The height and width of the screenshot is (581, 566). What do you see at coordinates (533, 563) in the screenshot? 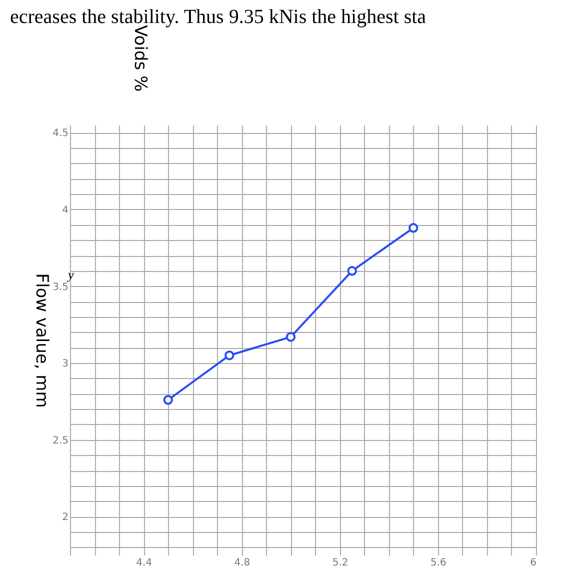
I see `x-tick-label: 6` at bounding box center [533, 563].